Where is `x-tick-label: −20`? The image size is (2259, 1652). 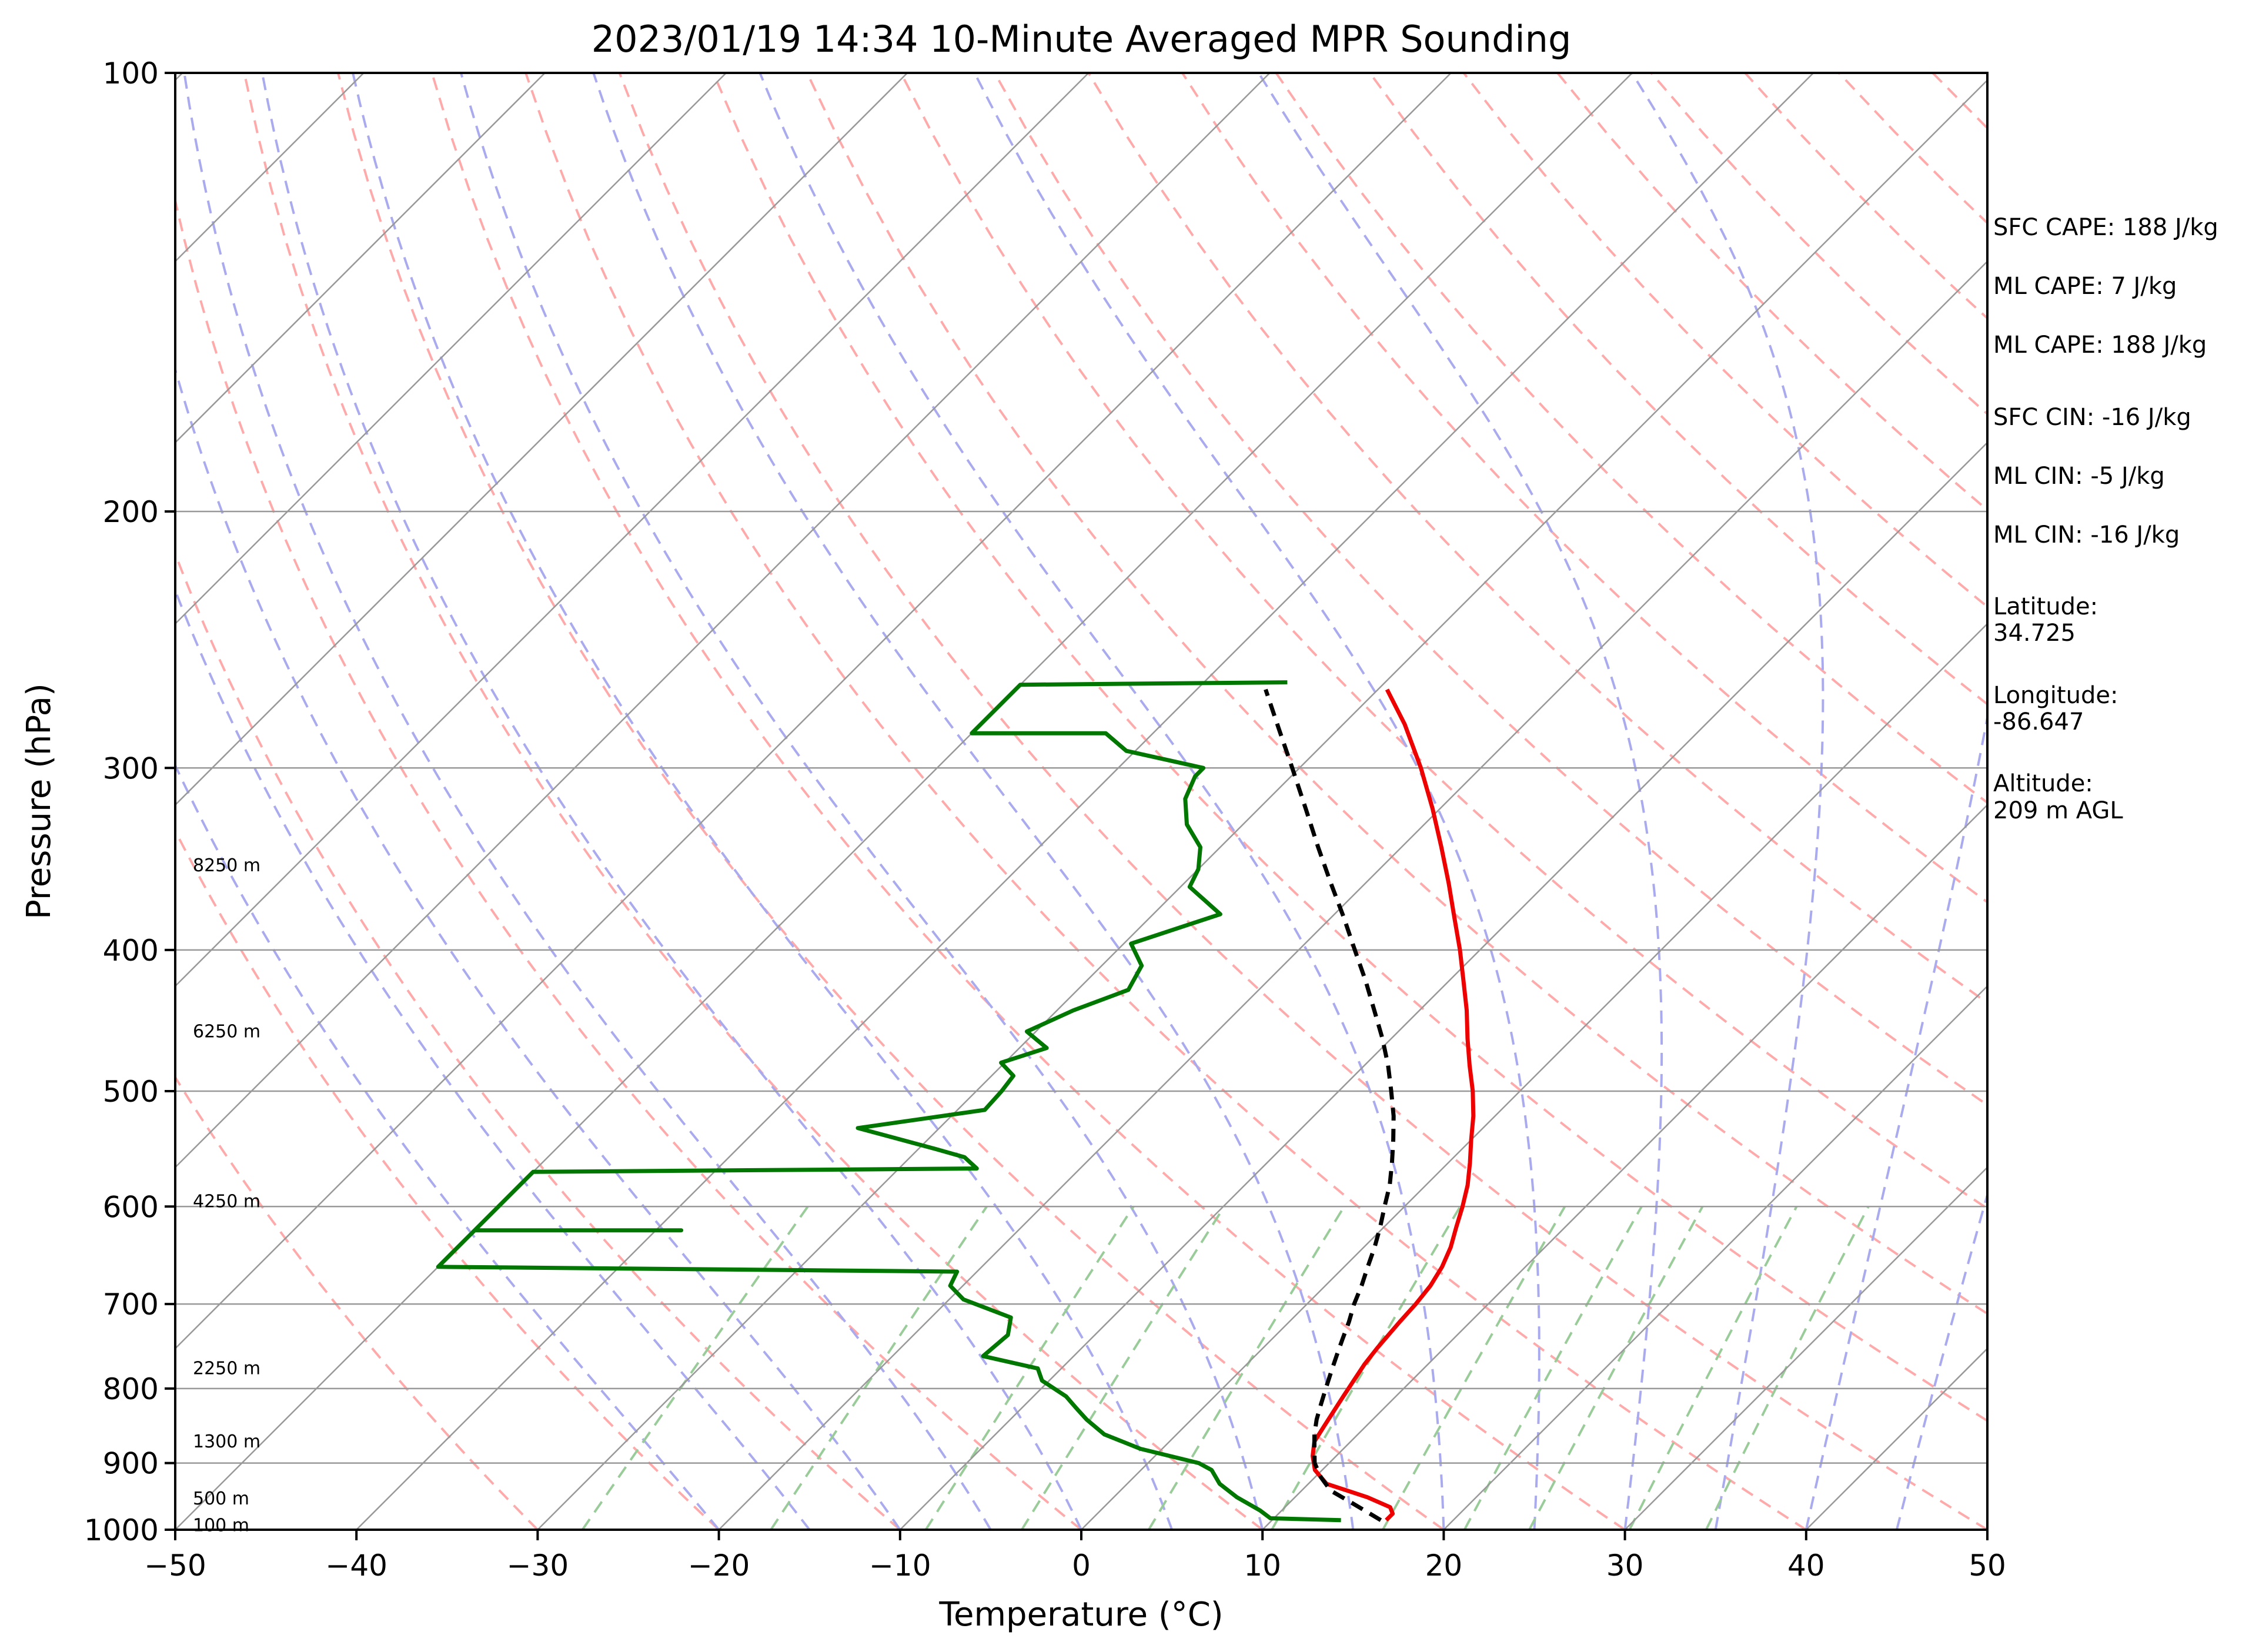
x-tick-label: −20 is located at coordinates (719, 1566).